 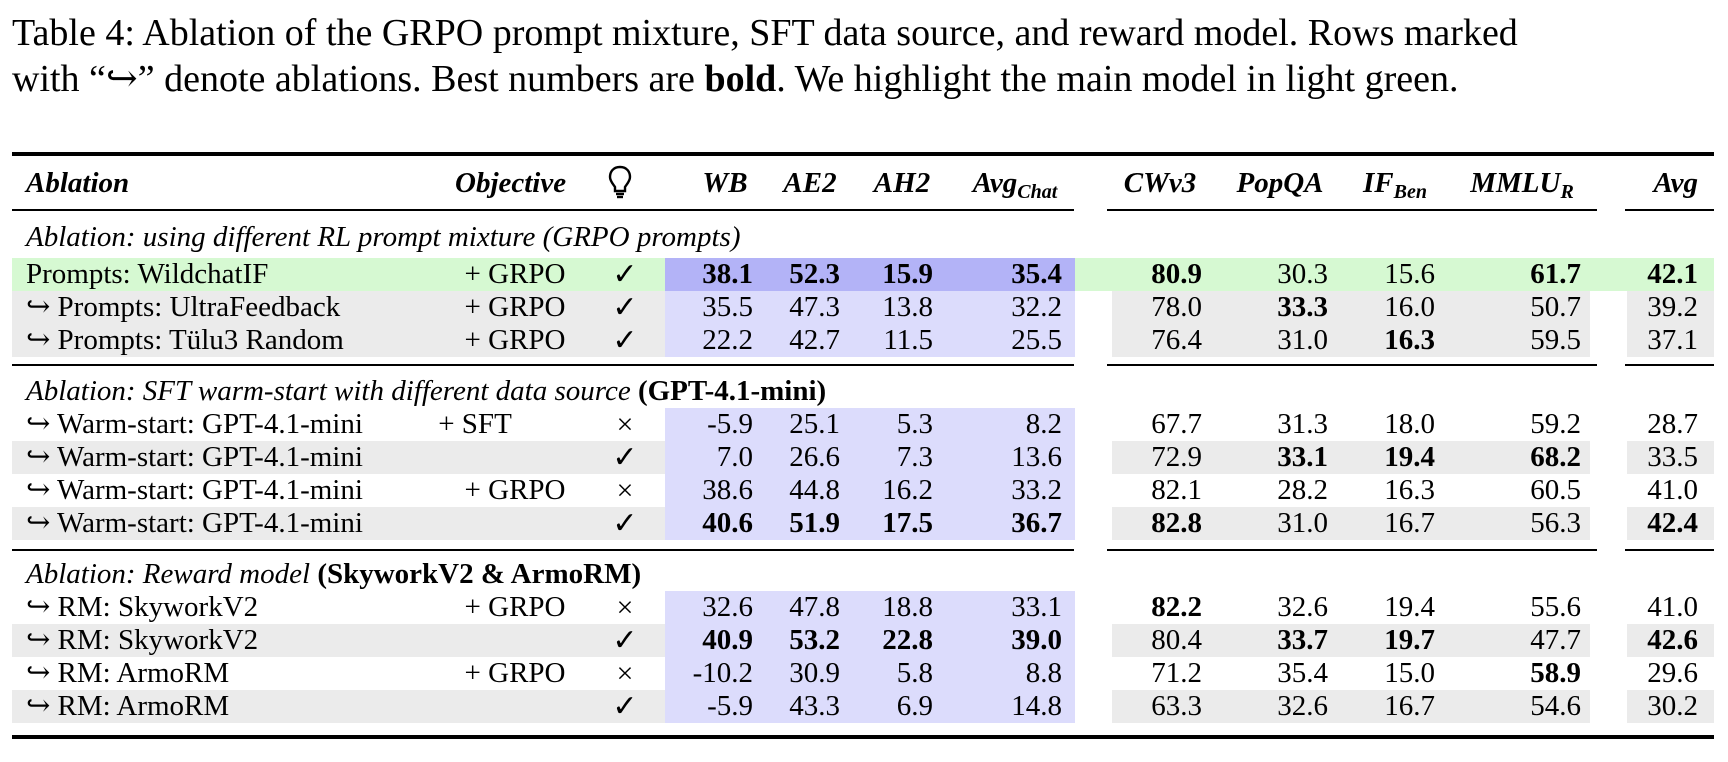 I want to click on cell-wb: -5.9, so click(x=730, y=424).